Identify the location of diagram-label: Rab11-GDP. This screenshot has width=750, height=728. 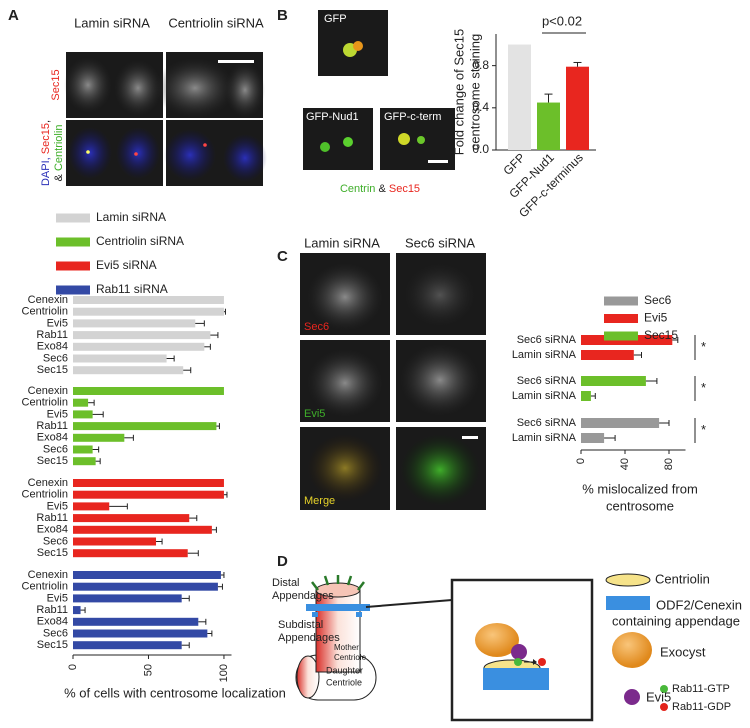
(701, 707).